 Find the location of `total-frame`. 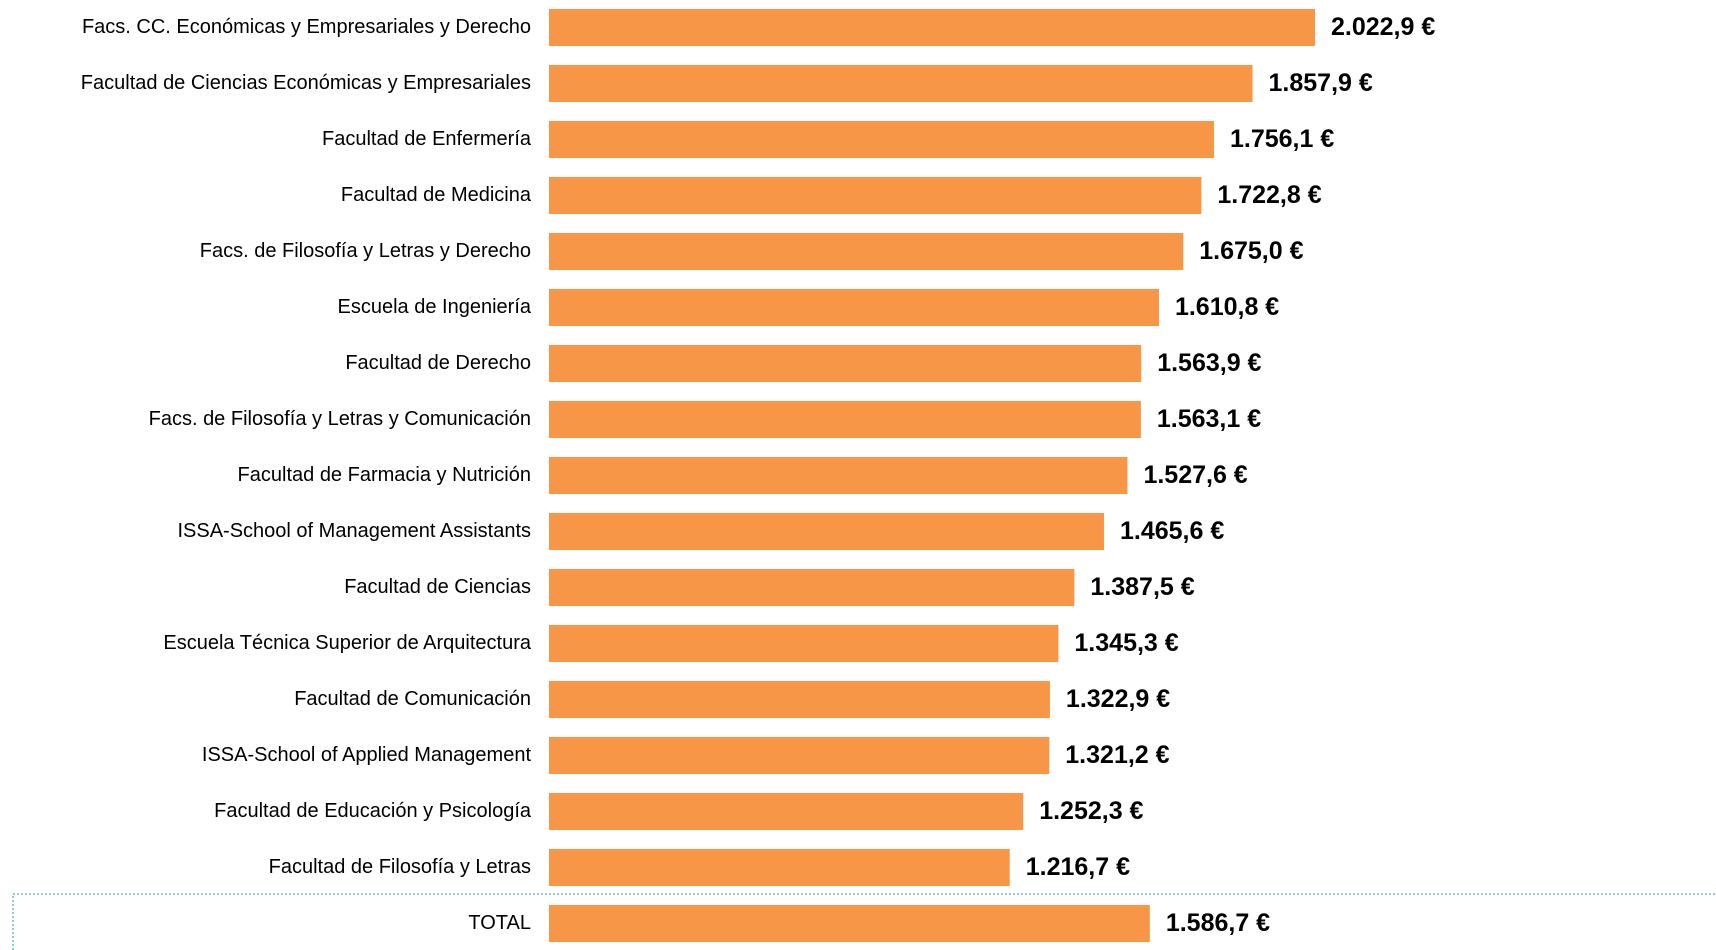

total-frame is located at coordinates (864, 921).